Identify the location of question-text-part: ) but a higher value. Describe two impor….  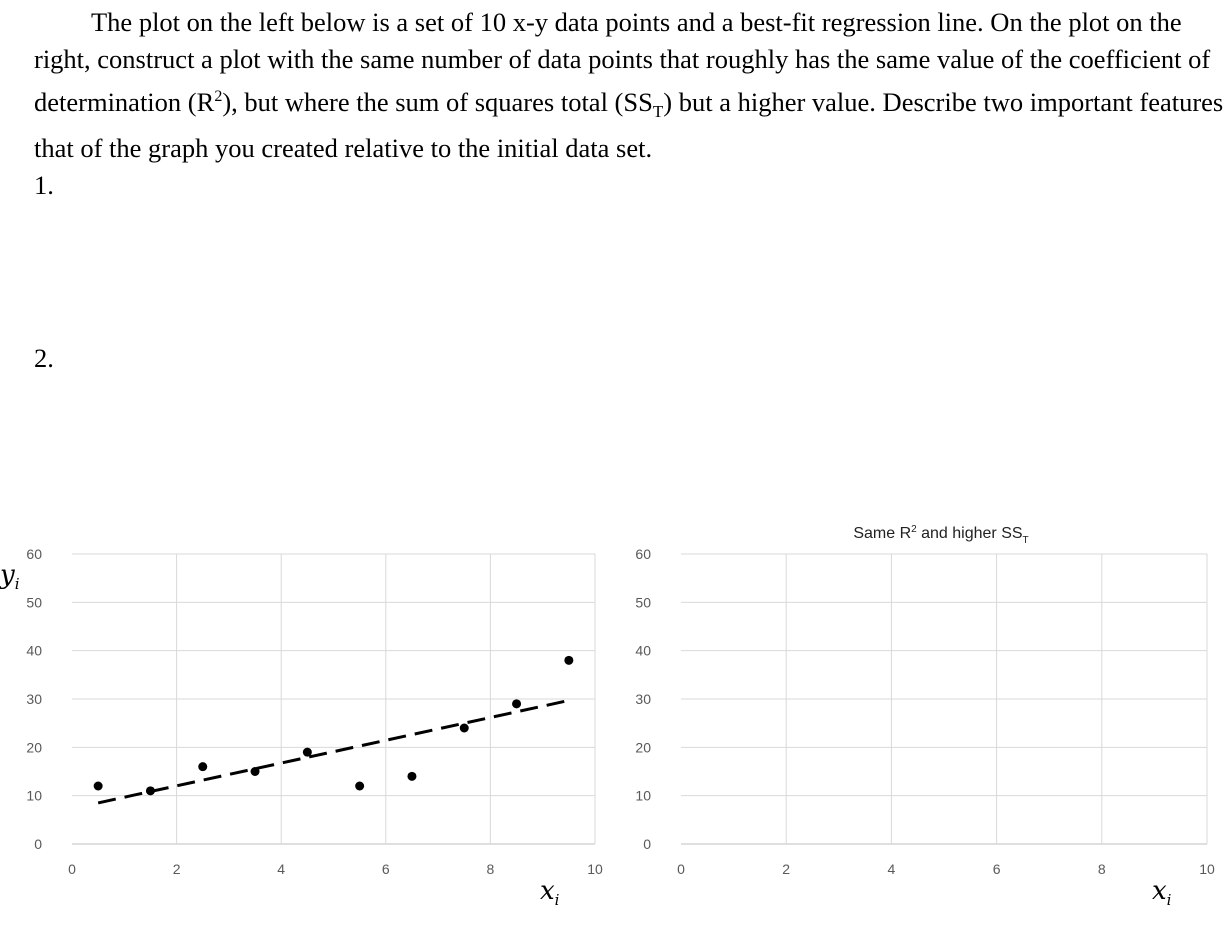
(629, 125).